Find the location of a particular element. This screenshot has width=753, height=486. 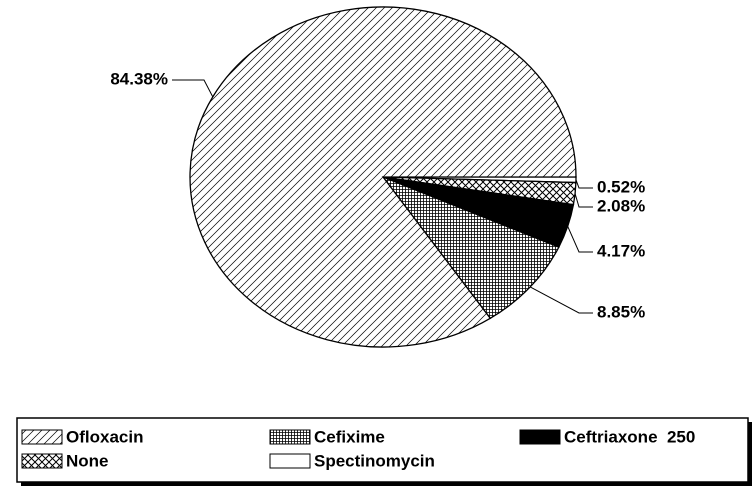

data-label: 8.85% is located at coordinates (621, 311).